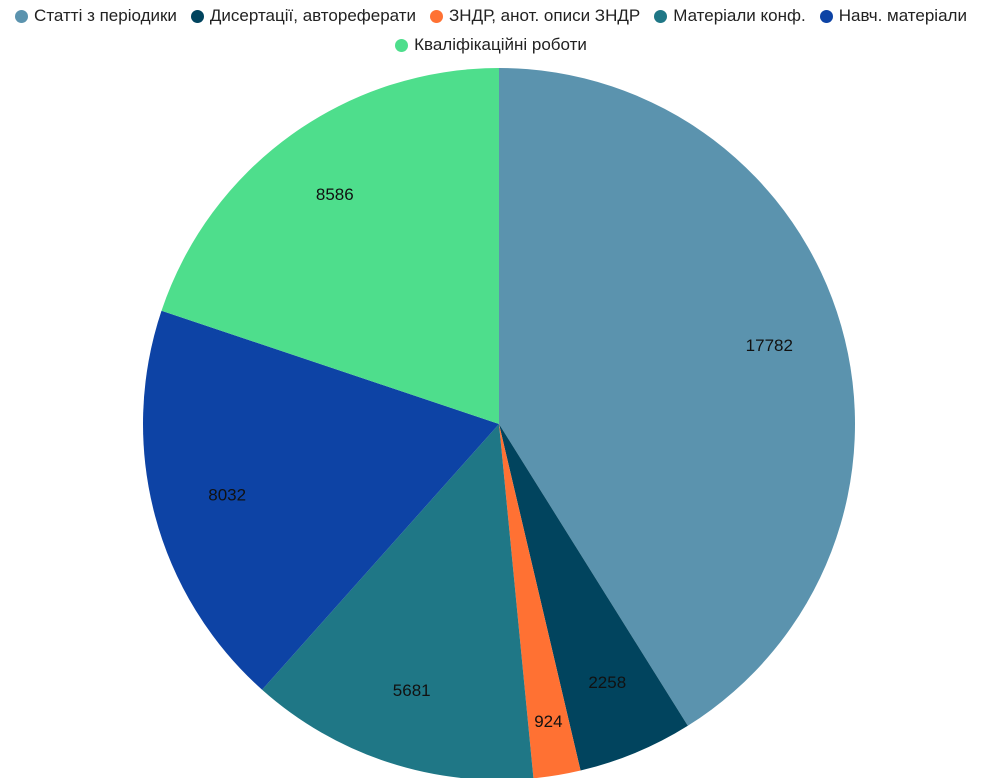 The width and height of the screenshot is (982, 778). What do you see at coordinates (739, 15) in the screenshot?
I see `legend-label: Матеріали конф.` at bounding box center [739, 15].